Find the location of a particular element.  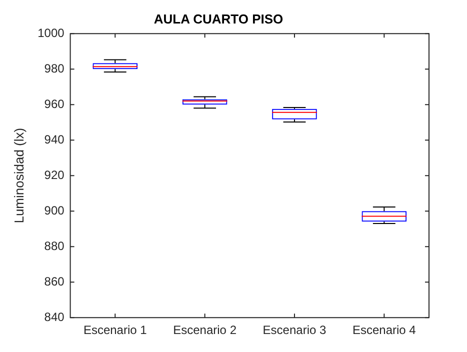

y-tick-label: 920 is located at coordinates (54, 175).